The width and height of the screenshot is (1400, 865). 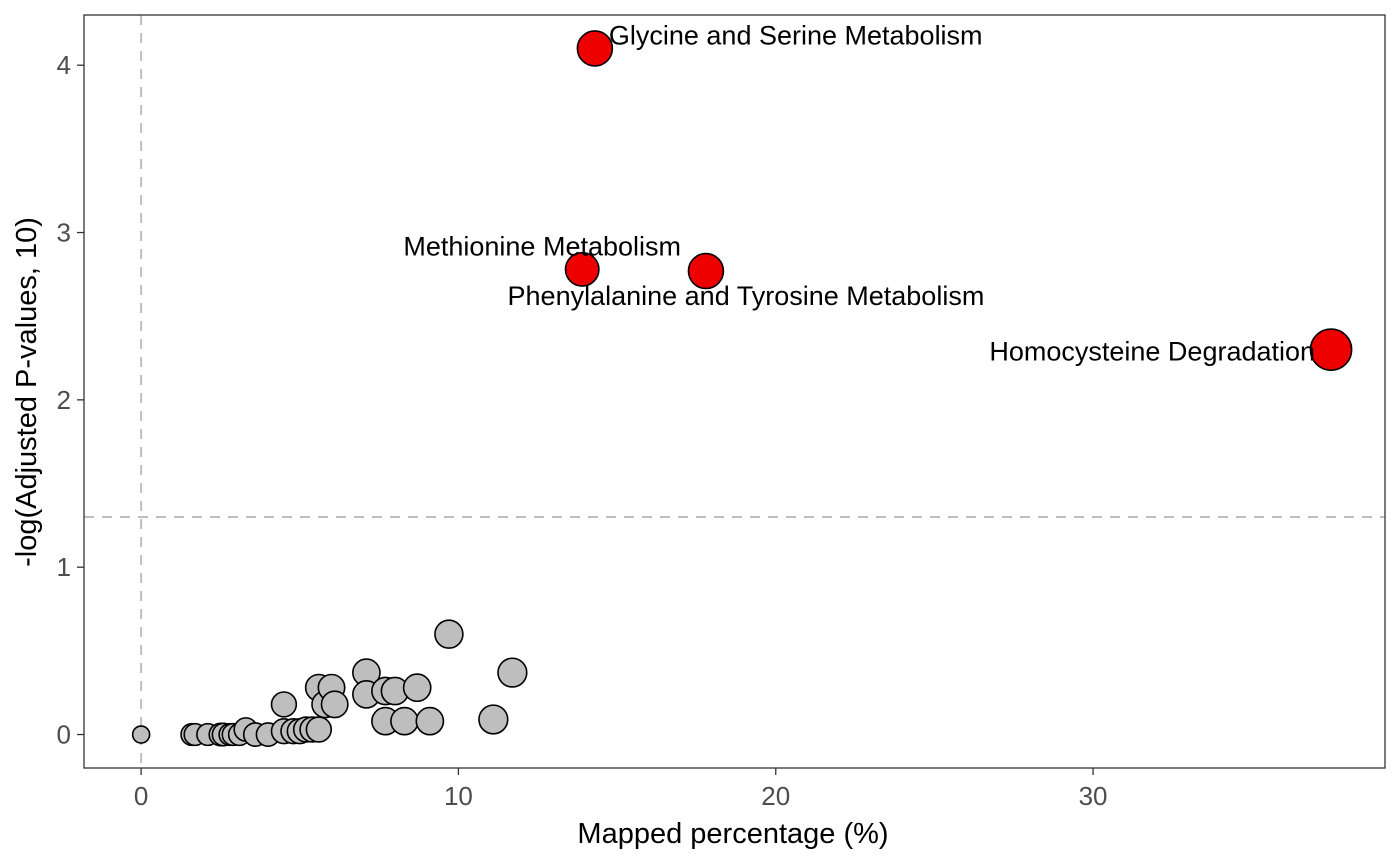 I want to click on y-axis-title: -log(Adjusted P-values, 10), so click(x=27, y=392).